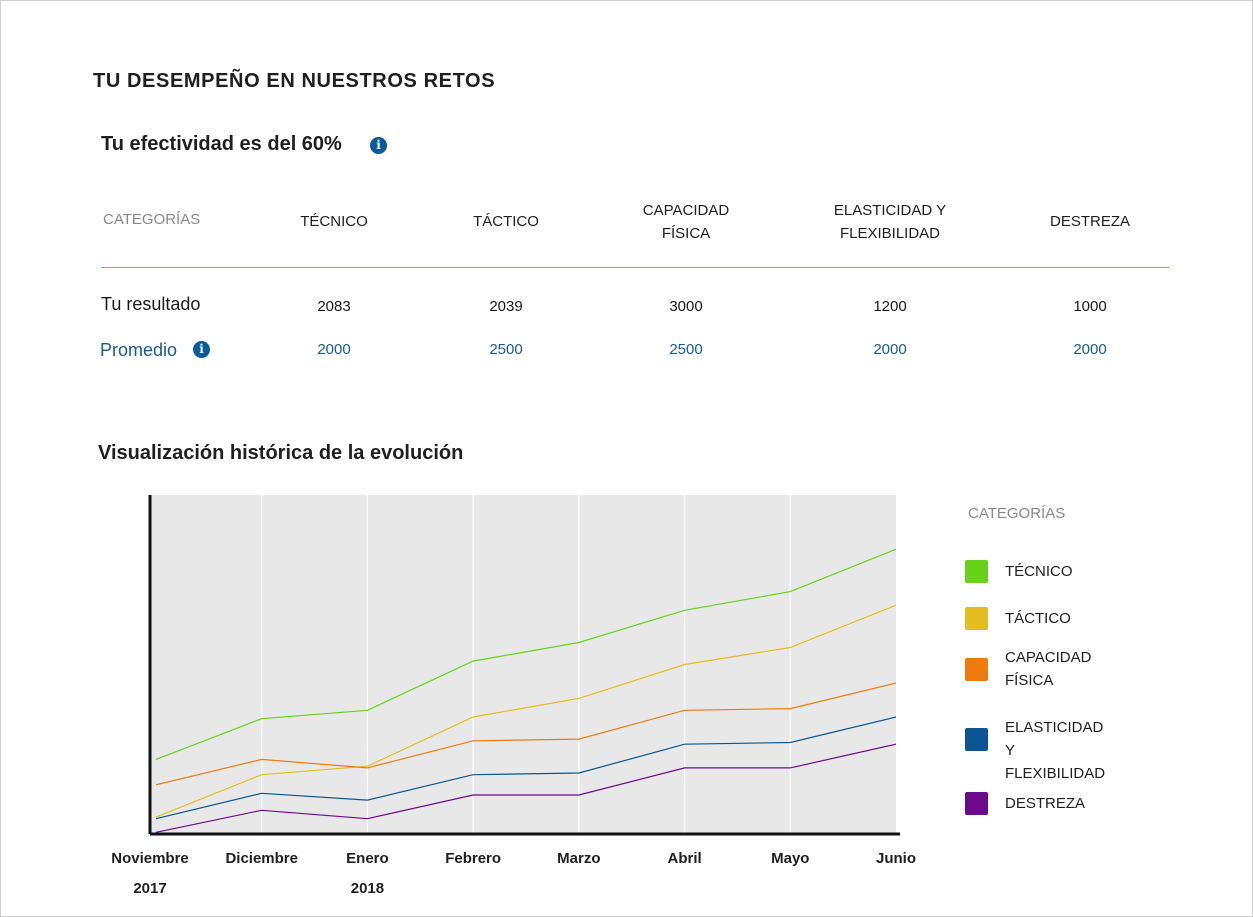 The image size is (1253, 917). What do you see at coordinates (152, 219) in the screenshot?
I see `table-header-label: CATEGORÍAS` at bounding box center [152, 219].